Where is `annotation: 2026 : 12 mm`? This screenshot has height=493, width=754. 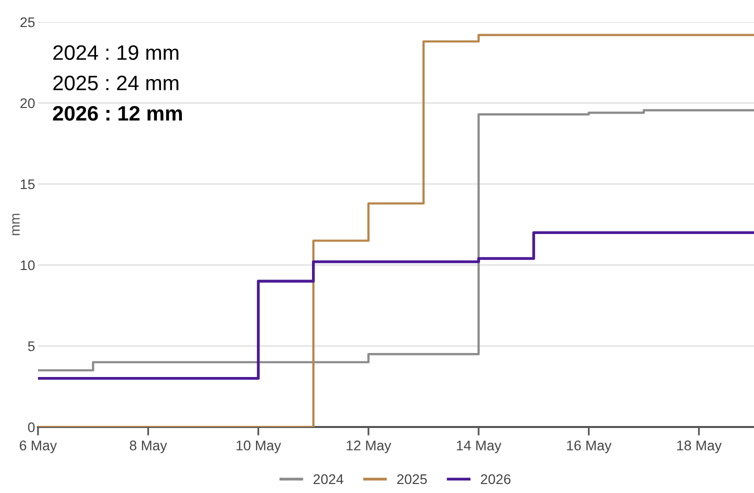
annotation: 2026 : 12 mm is located at coordinates (117, 113).